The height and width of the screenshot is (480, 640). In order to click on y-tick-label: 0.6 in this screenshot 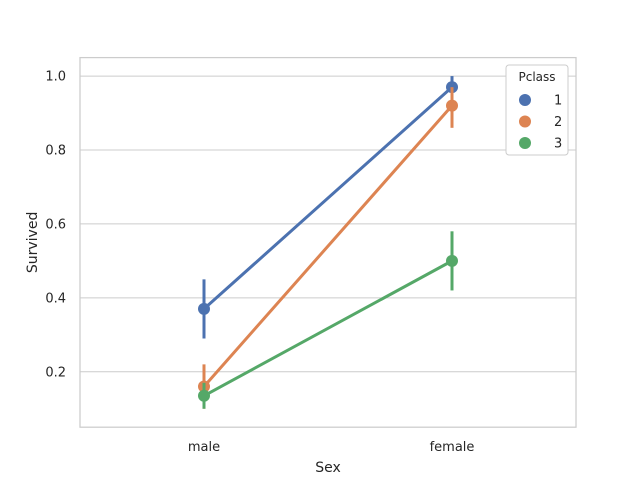, I will do `click(55, 224)`.